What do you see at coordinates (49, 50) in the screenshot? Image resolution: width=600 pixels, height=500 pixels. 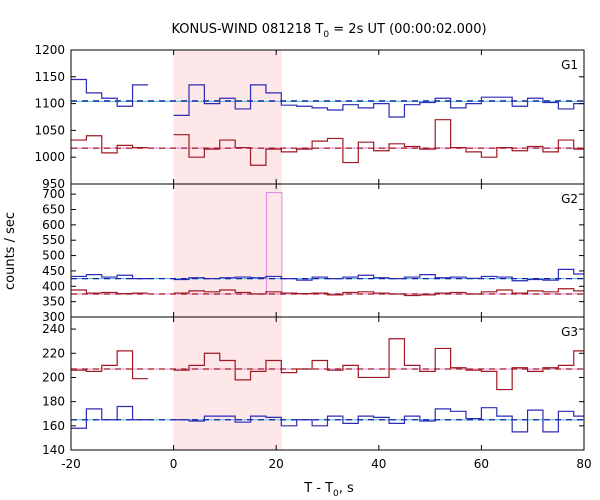 I see `y-tick-label: 1200` at bounding box center [49, 50].